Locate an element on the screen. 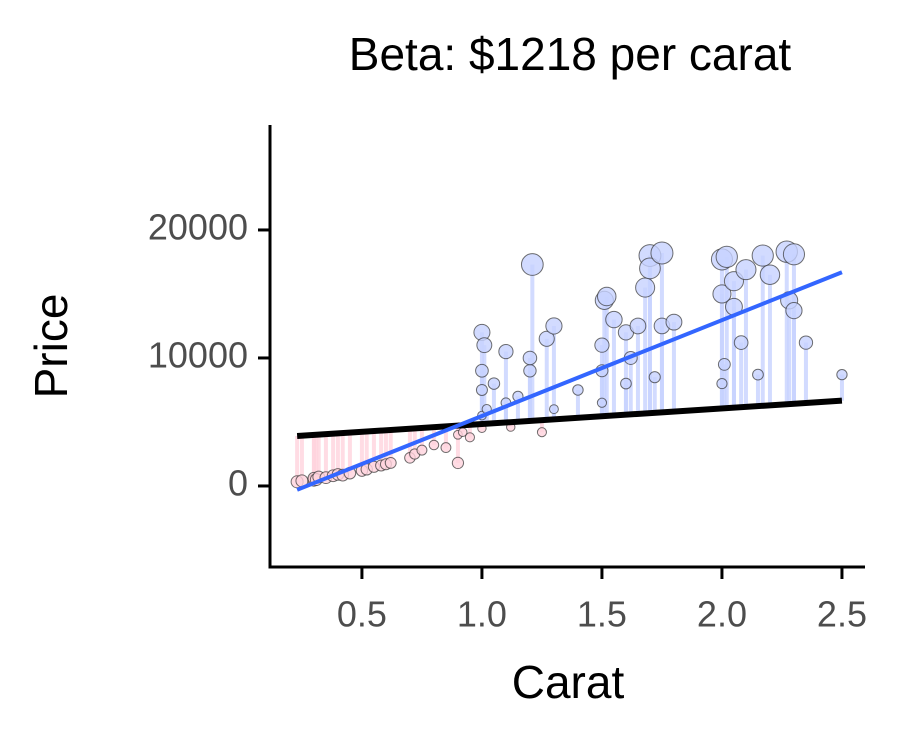 The width and height of the screenshot is (900, 750). x-axis-title: Carat is located at coordinates (568, 682).